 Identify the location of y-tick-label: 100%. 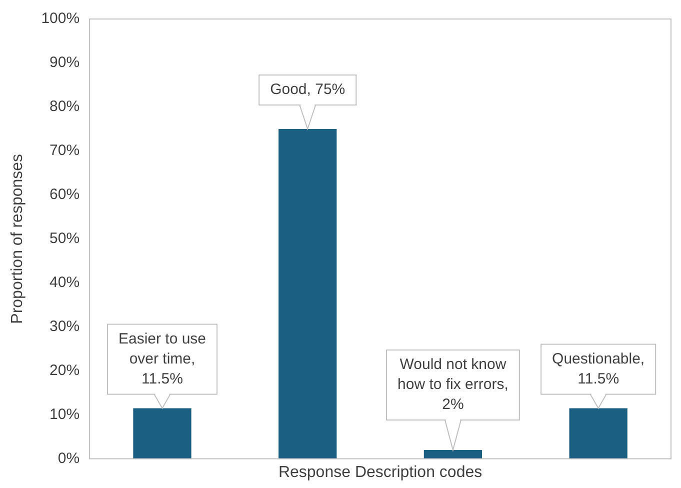
(60, 19).